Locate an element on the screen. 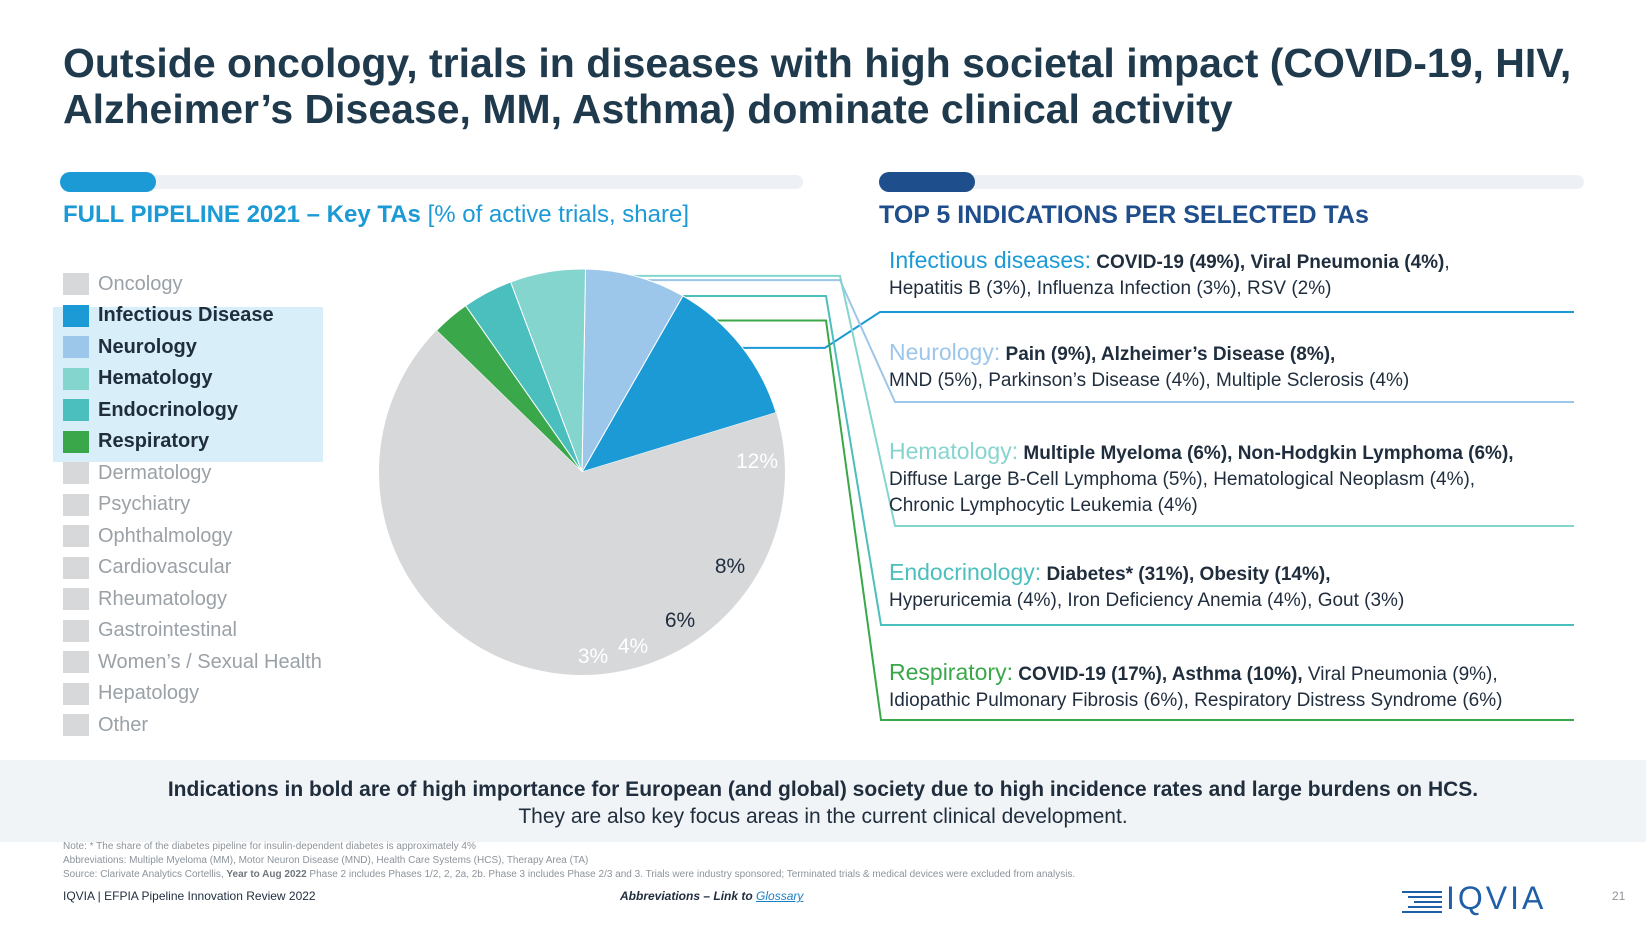 This screenshot has width=1646, height=926. pie-data-label: 6% is located at coordinates (680, 620).